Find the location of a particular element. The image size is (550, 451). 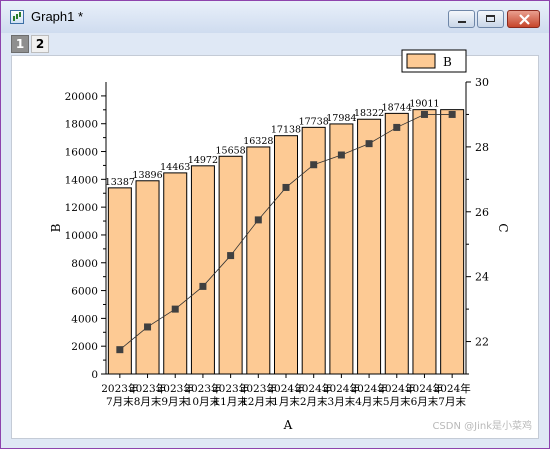

legend-swatch is located at coordinates (421, 61).